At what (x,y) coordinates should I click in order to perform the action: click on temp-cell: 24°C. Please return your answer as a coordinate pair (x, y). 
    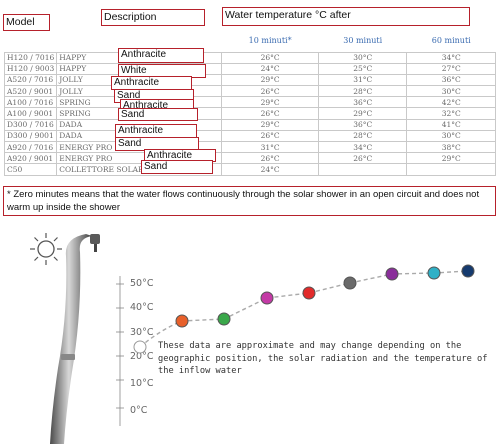
    Looking at the image, I should click on (270, 169).